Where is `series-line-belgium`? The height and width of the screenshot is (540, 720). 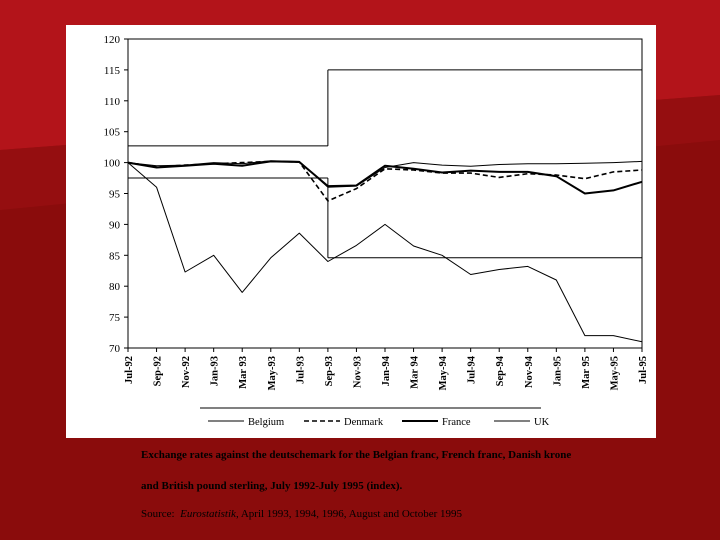 series-line-belgium is located at coordinates (385, 174).